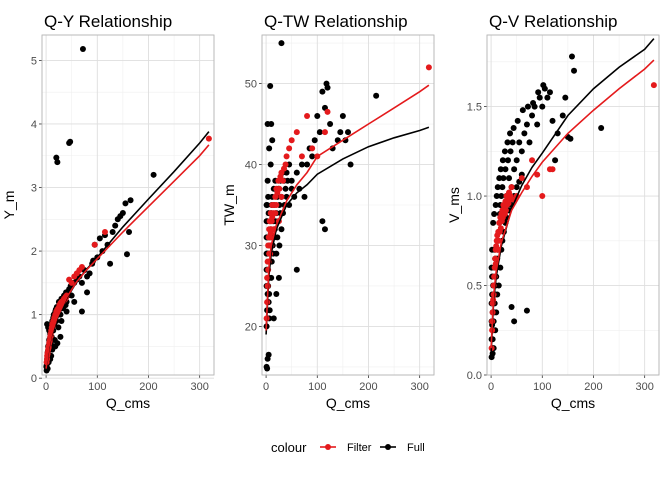 The height and width of the screenshot is (480, 672). What do you see at coordinates (454, 205) in the screenshot?
I see `y-axis-label: V_ms` at bounding box center [454, 205].